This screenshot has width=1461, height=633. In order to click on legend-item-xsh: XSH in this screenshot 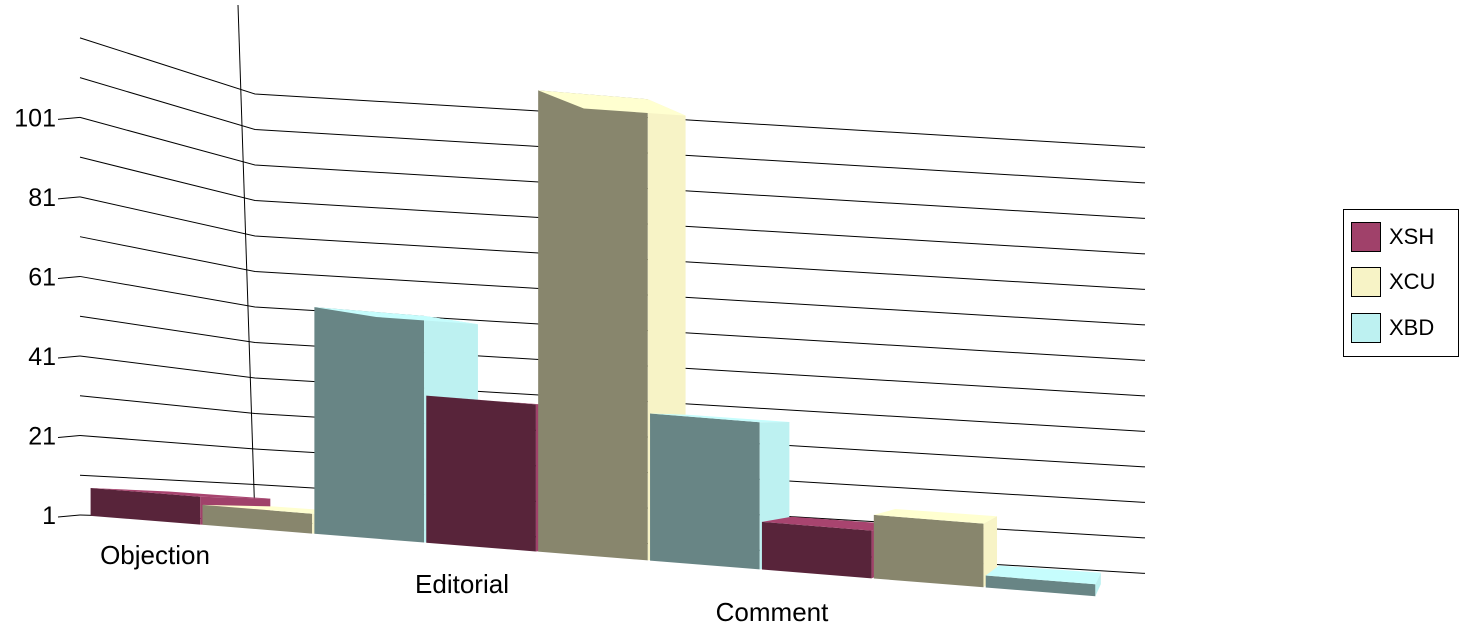, I will do `click(1392, 237)`.